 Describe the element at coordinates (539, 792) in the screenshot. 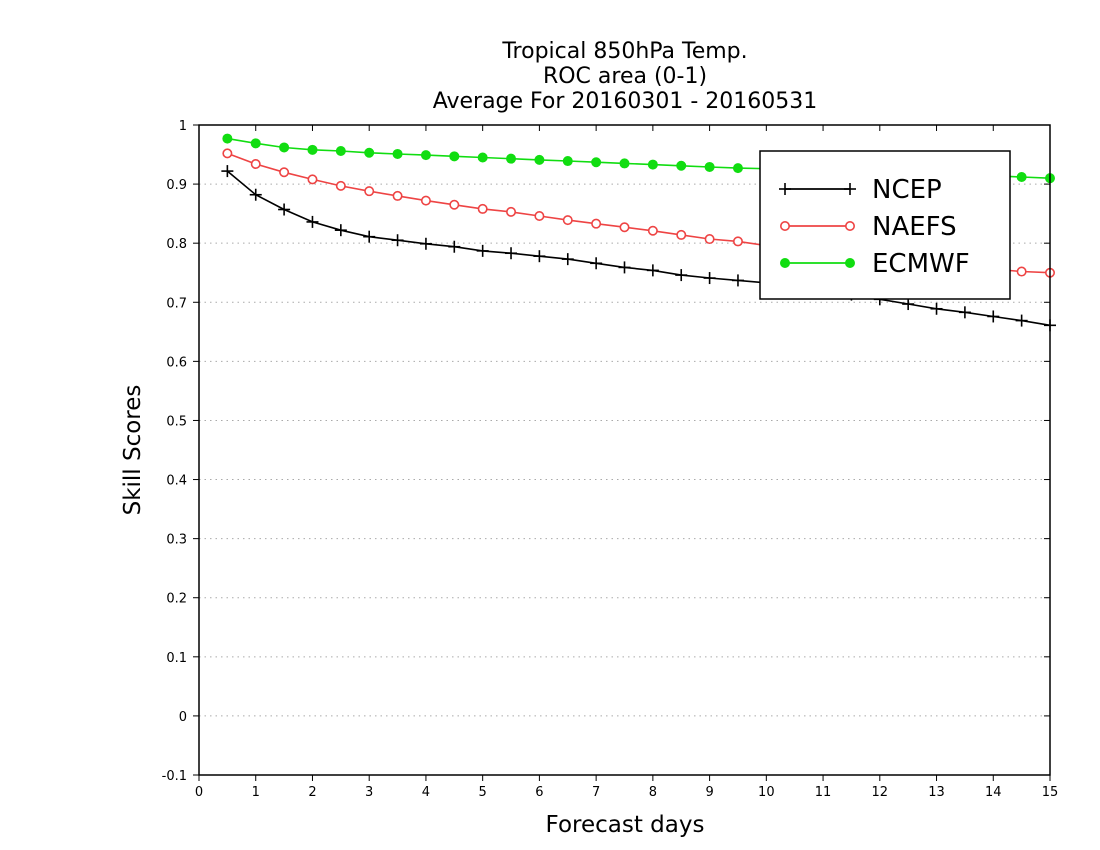

I see `x-tick-label: 6` at that location.